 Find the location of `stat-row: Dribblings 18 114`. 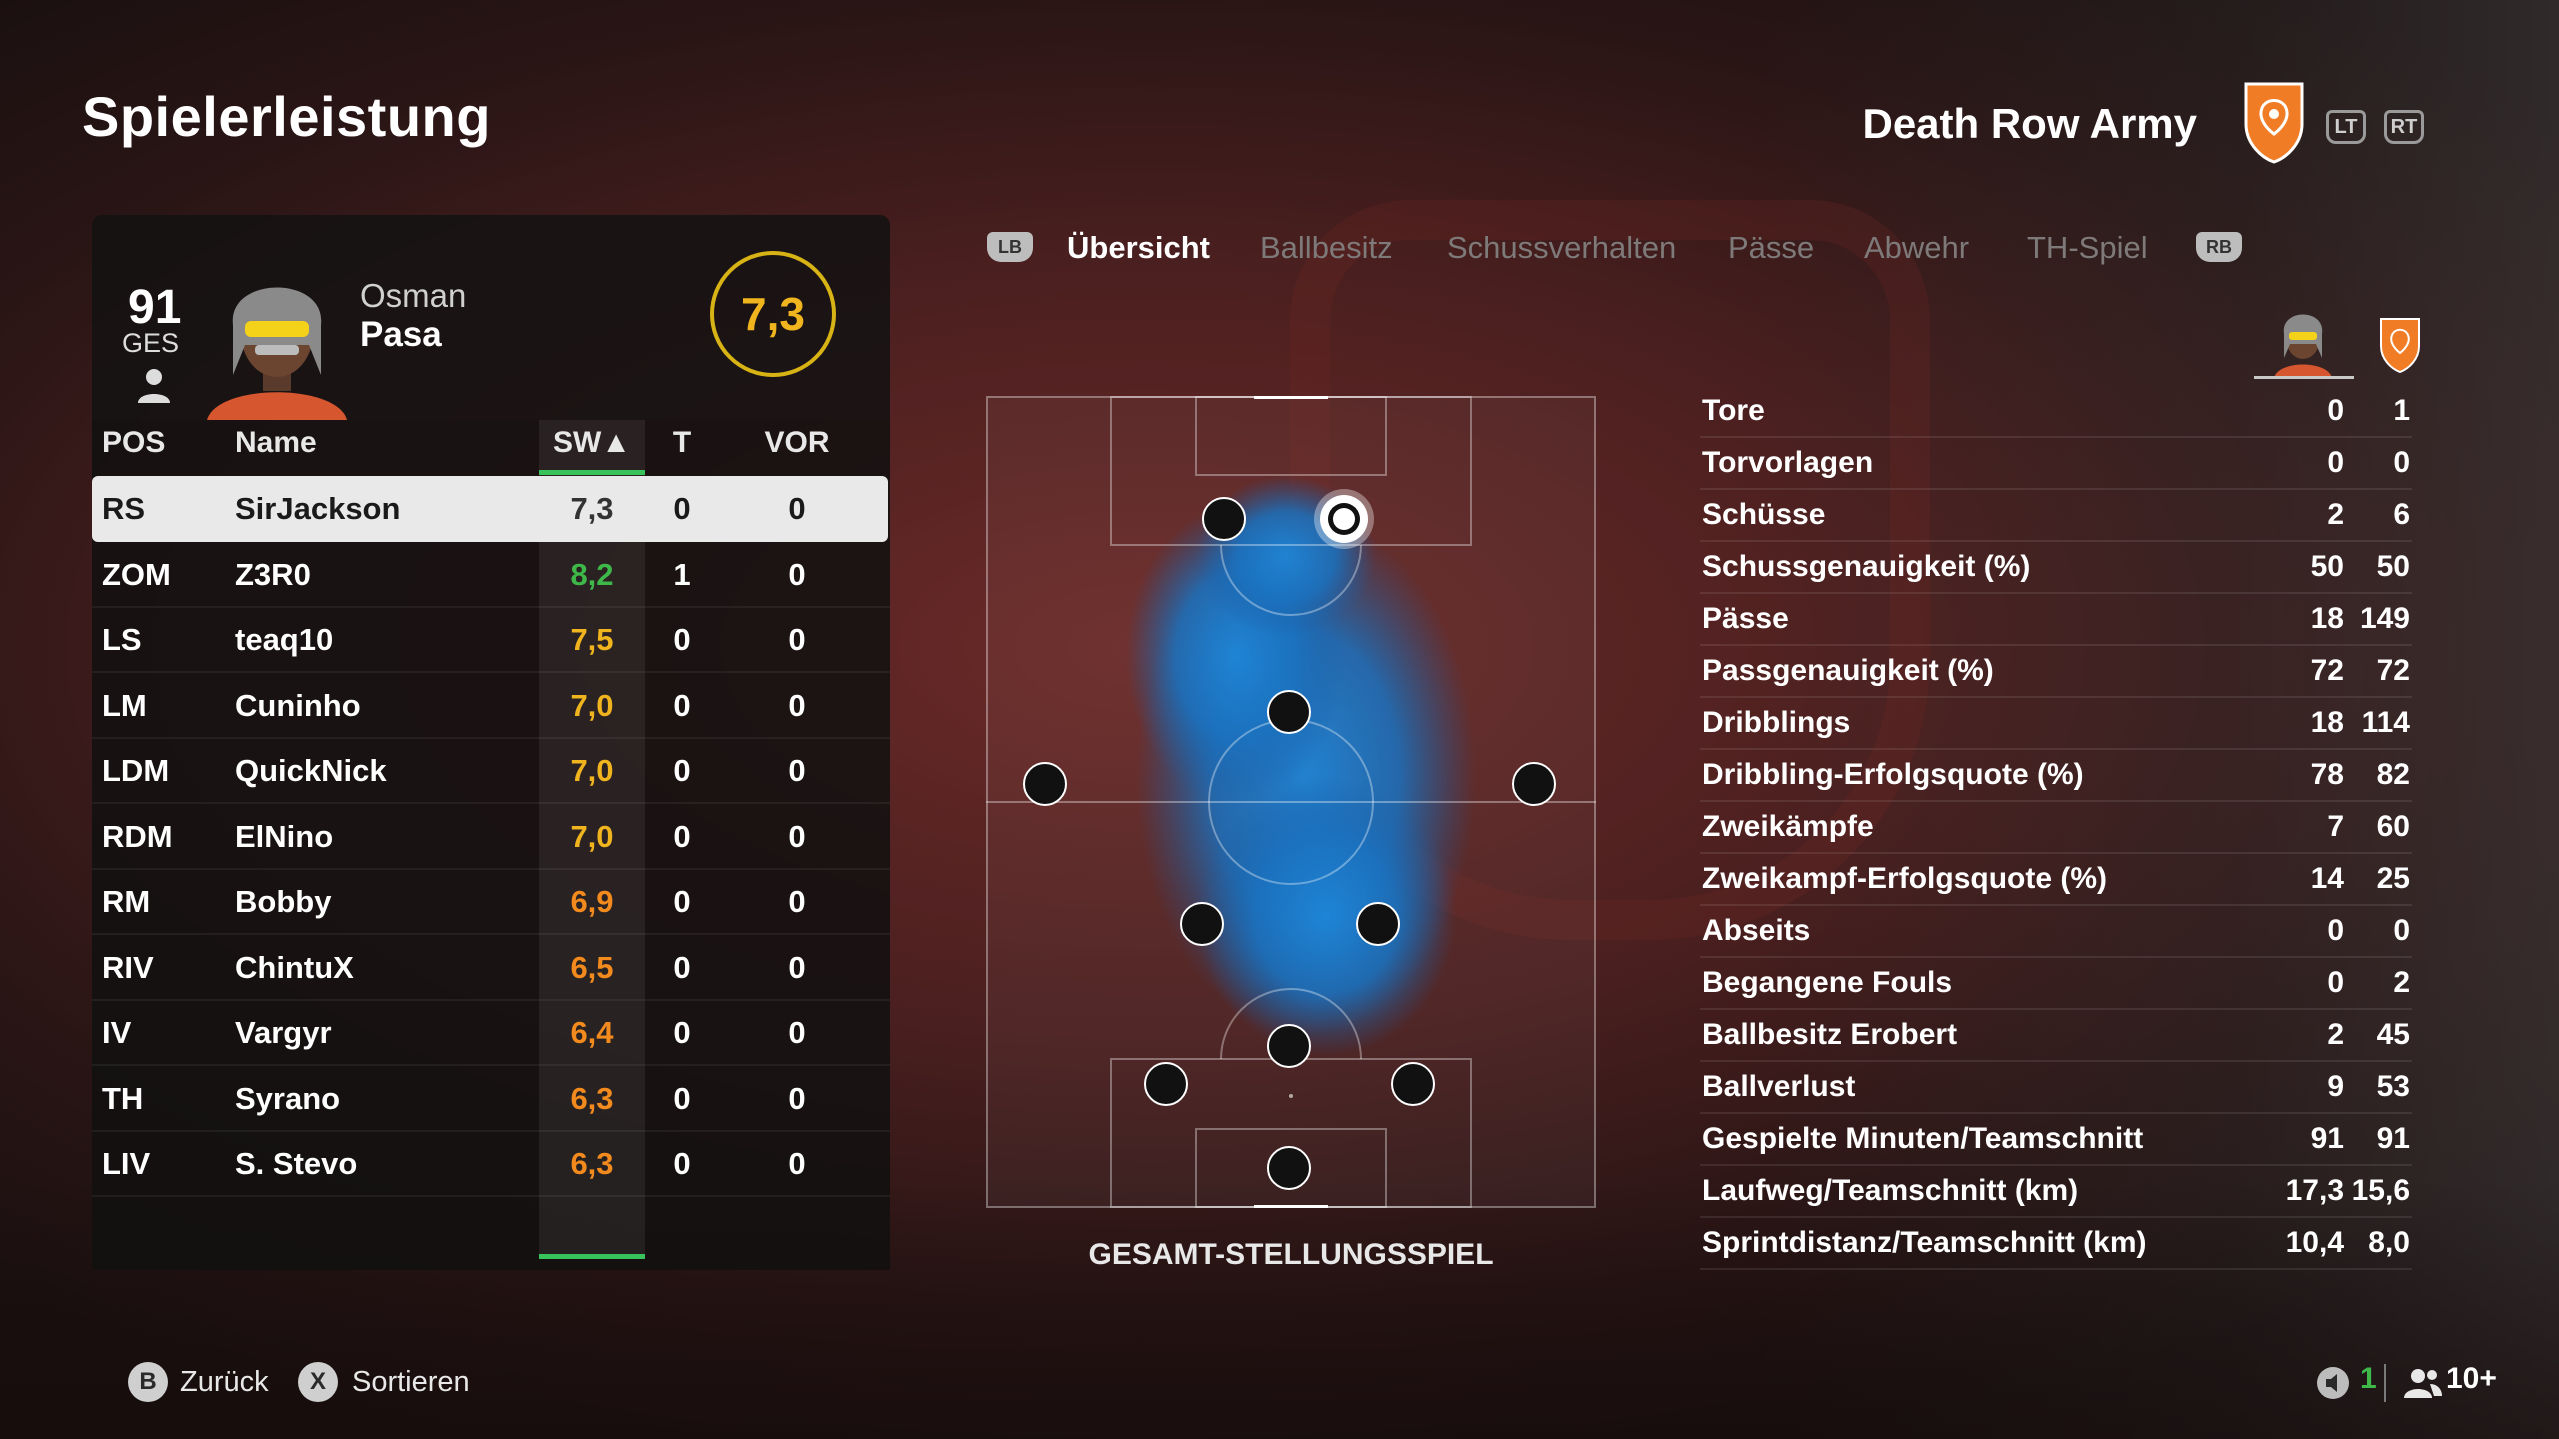

stat-row: Dribblings 18 114 is located at coordinates (2056, 723).